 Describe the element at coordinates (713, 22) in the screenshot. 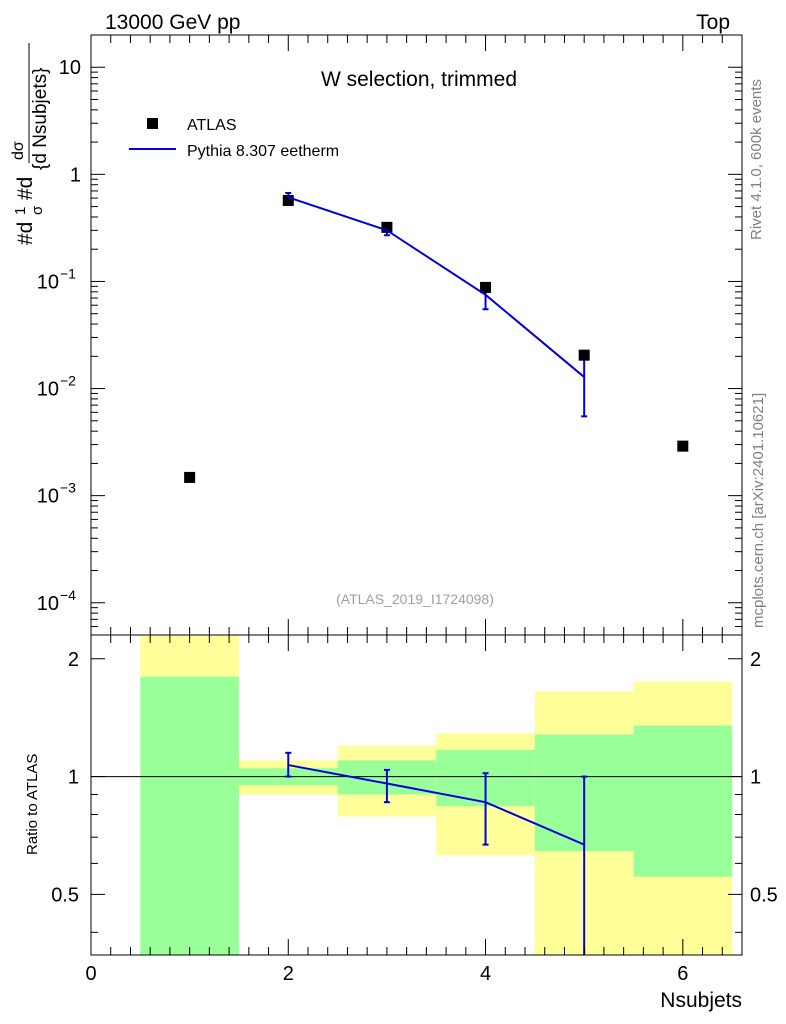

I see `header-process-label: Top` at that location.